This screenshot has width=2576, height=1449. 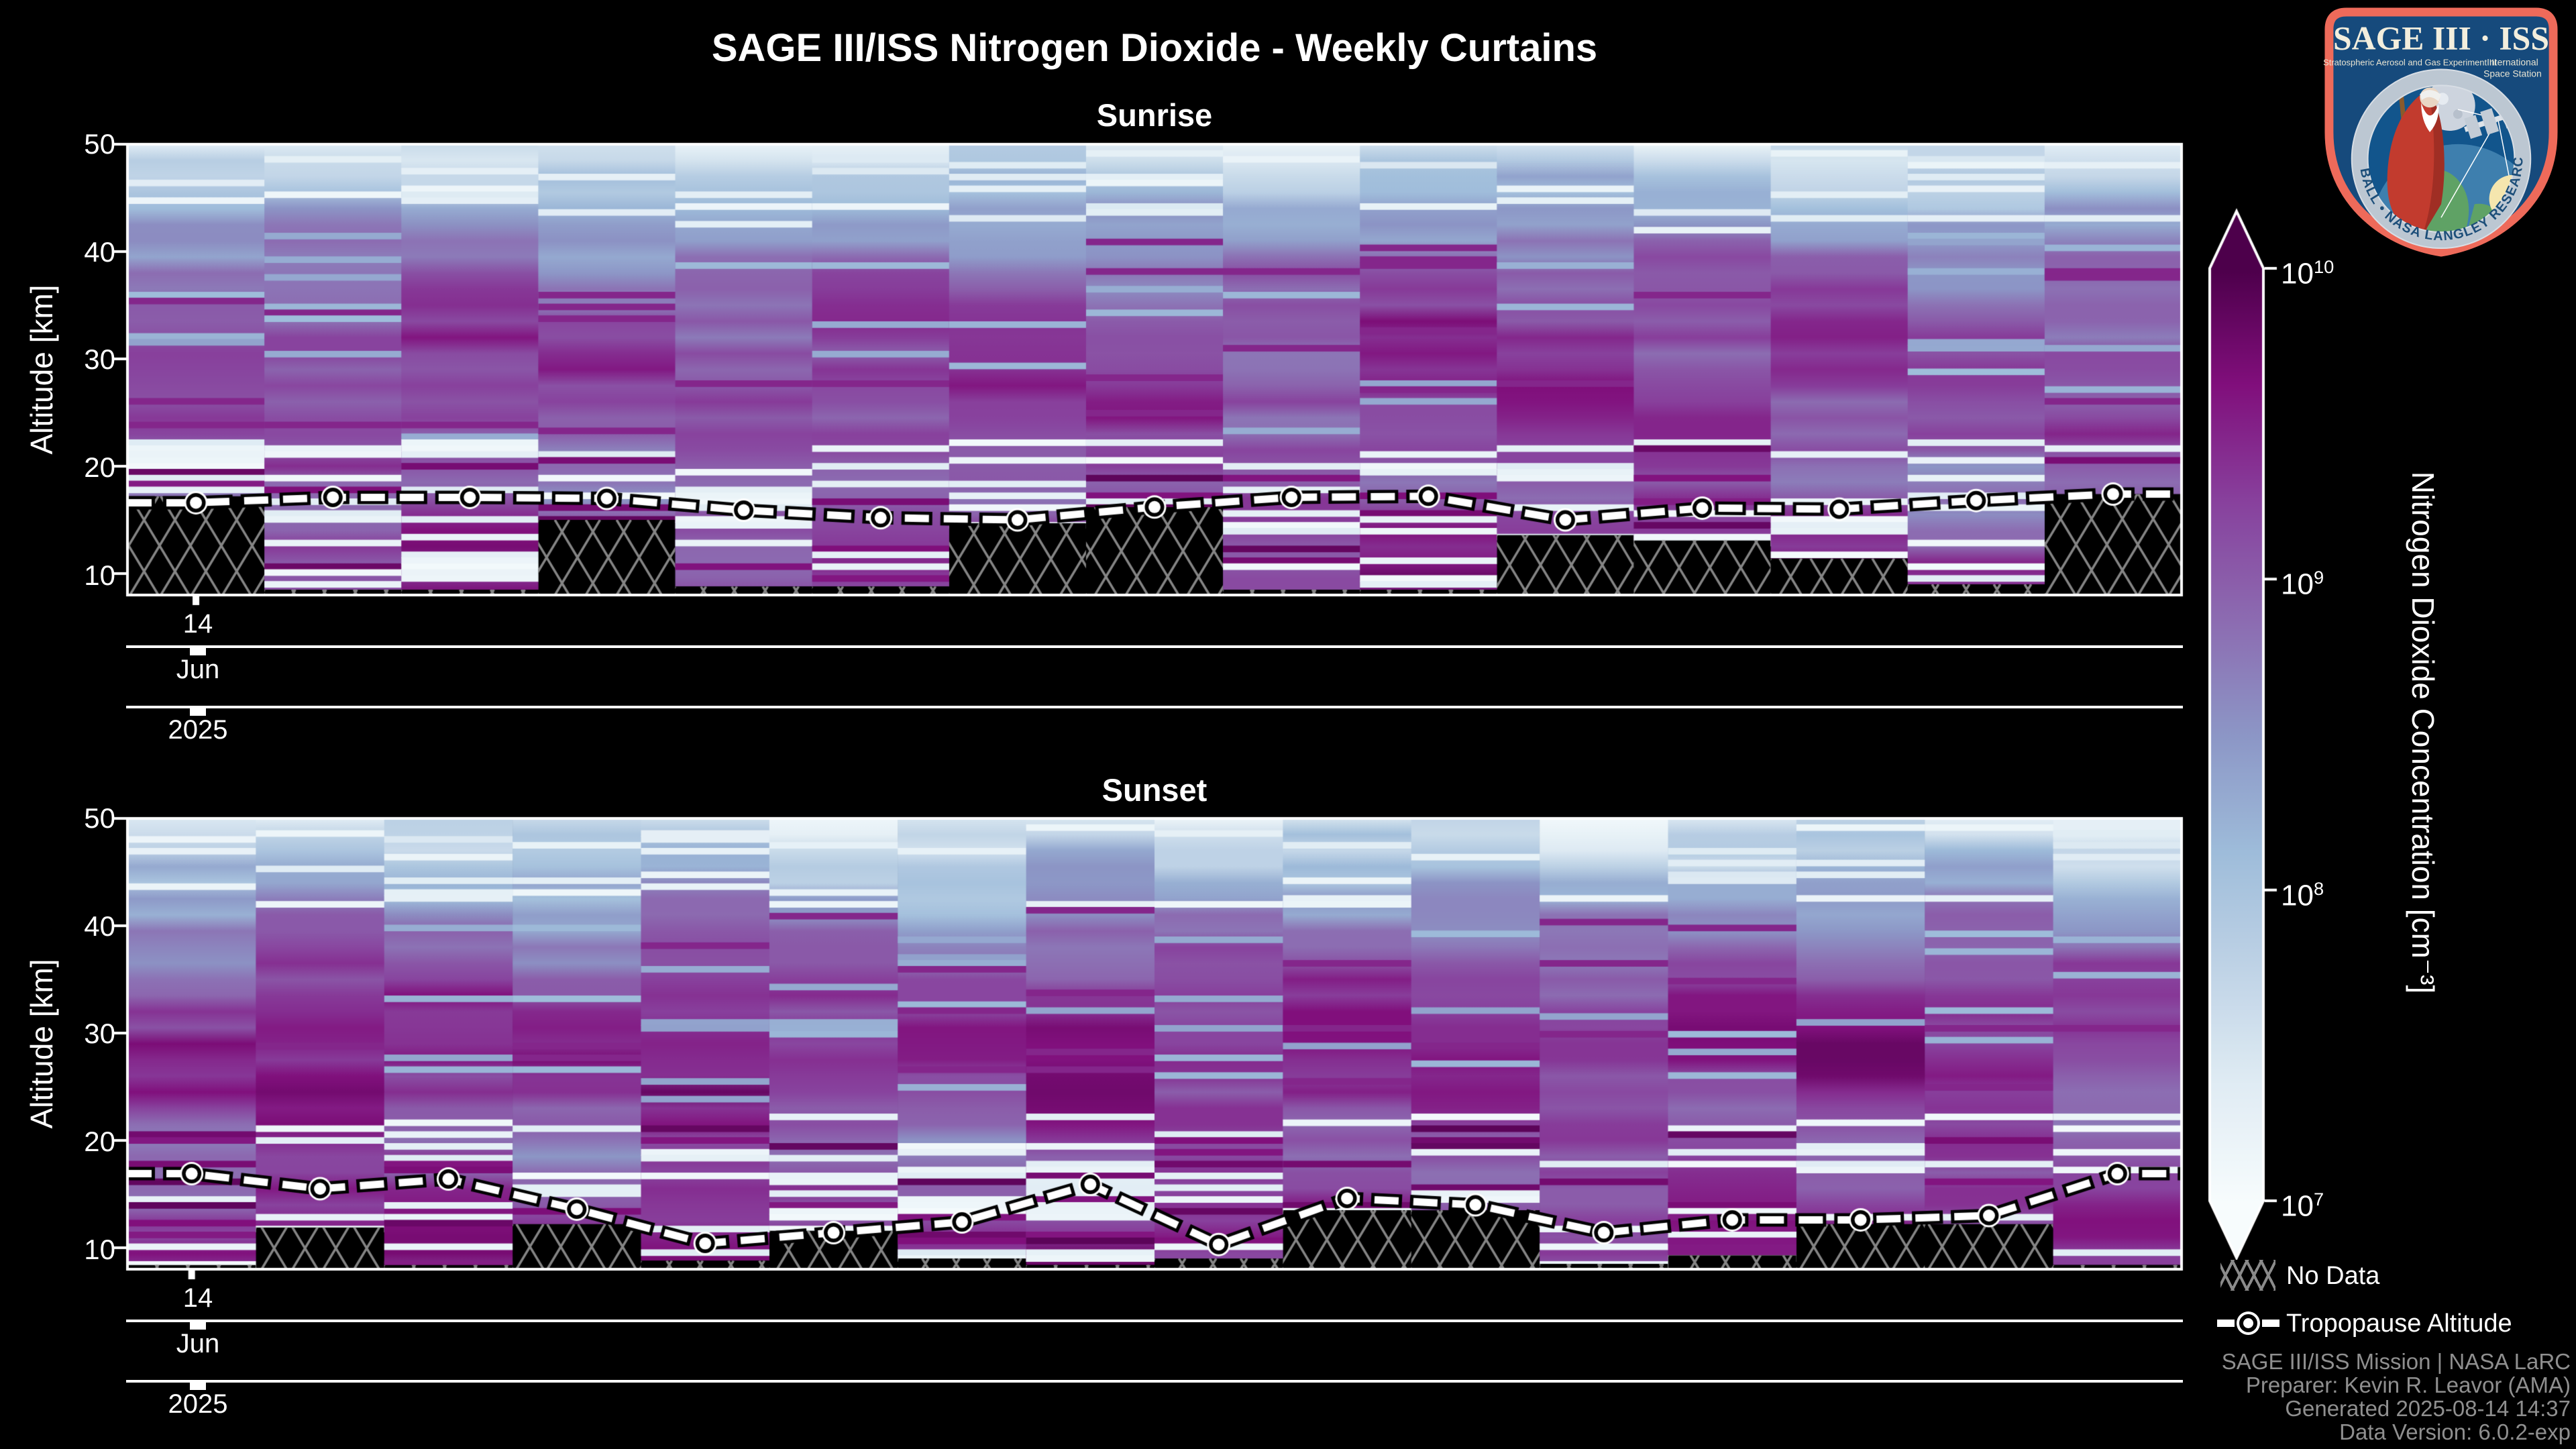 I want to click on logo-subtitle-right2: Space Station, so click(x=2512, y=73).